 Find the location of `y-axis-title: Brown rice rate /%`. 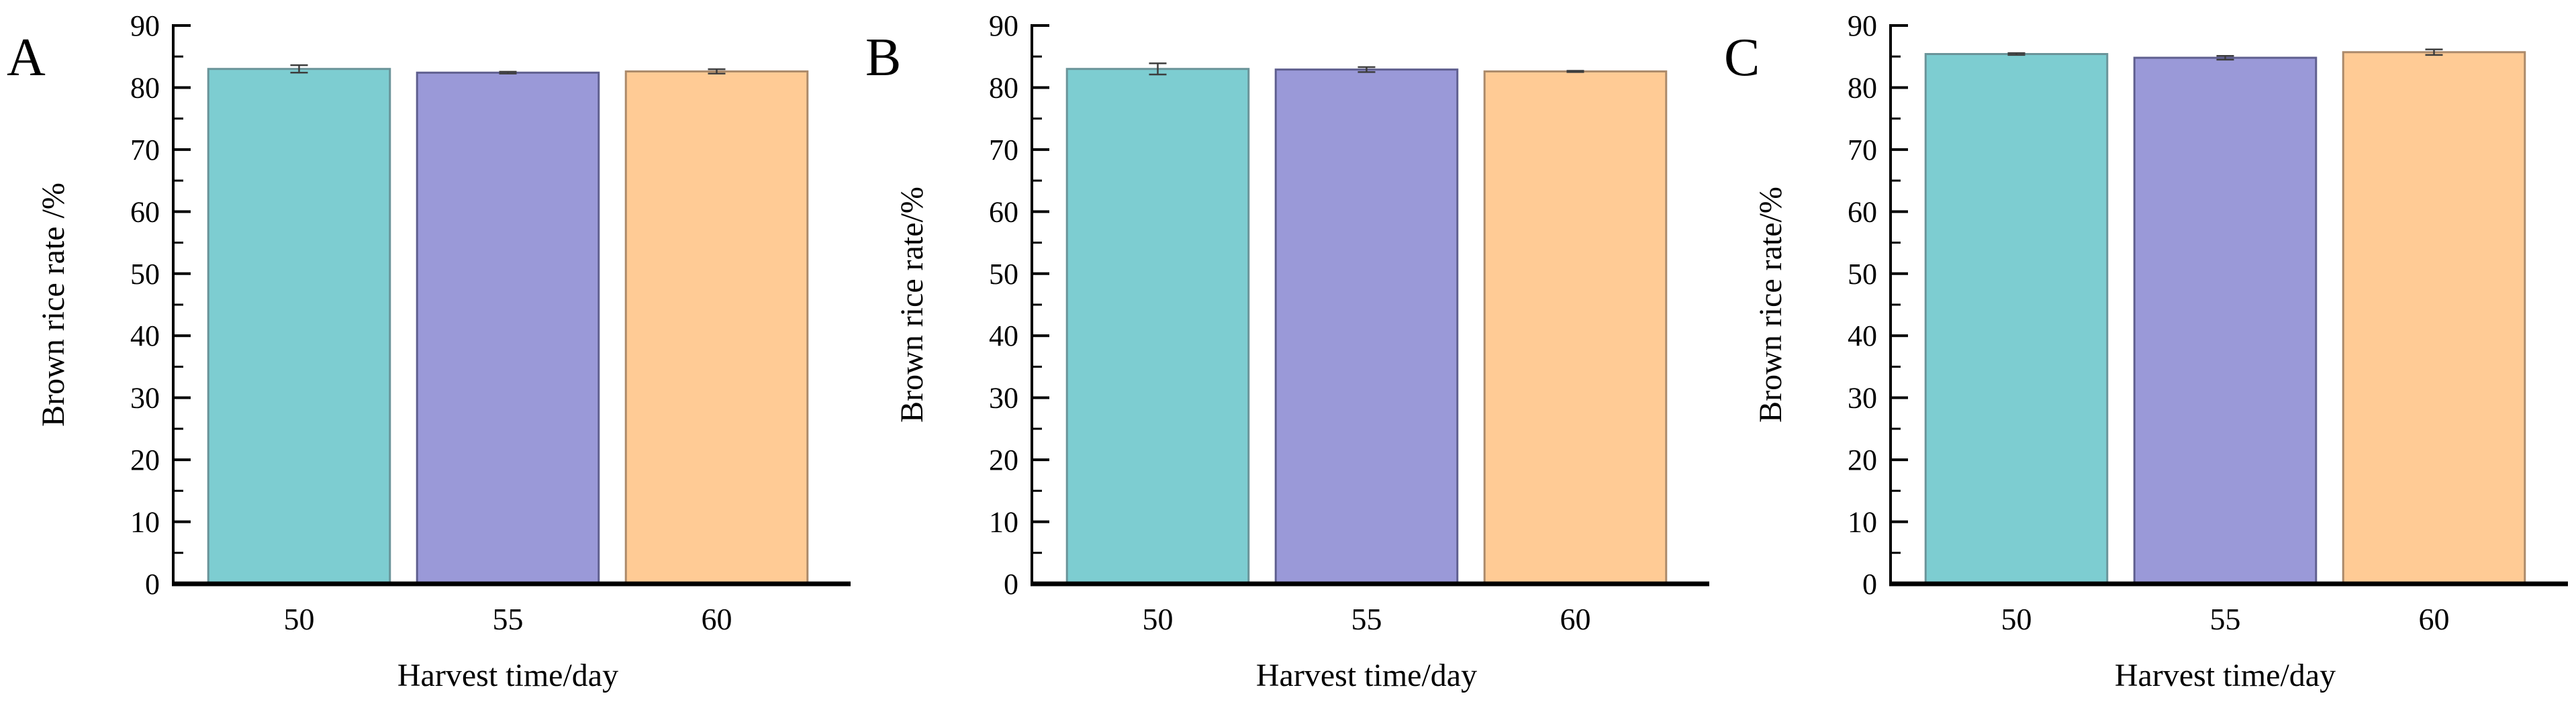

y-axis-title: Brown rice rate /% is located at coordinates (54, 305).